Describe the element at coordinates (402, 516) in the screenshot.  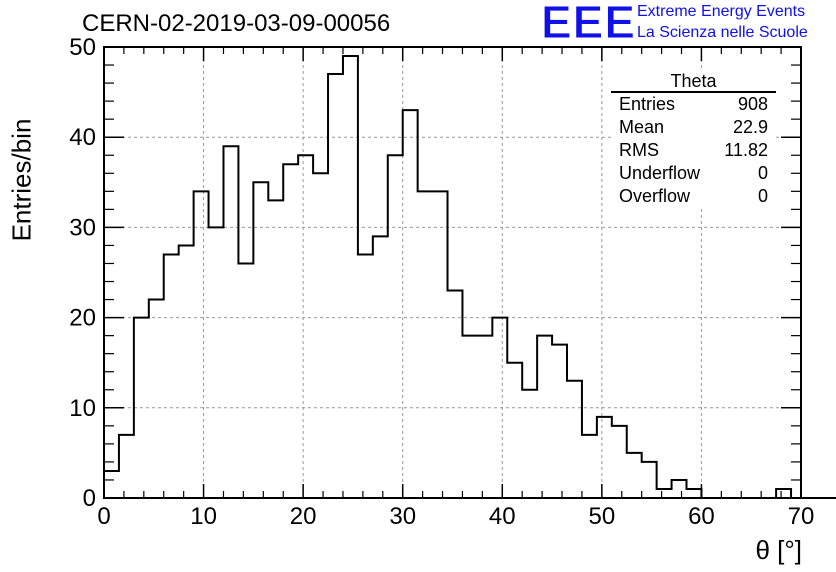
I see `x-tick-label: 30` at that location.